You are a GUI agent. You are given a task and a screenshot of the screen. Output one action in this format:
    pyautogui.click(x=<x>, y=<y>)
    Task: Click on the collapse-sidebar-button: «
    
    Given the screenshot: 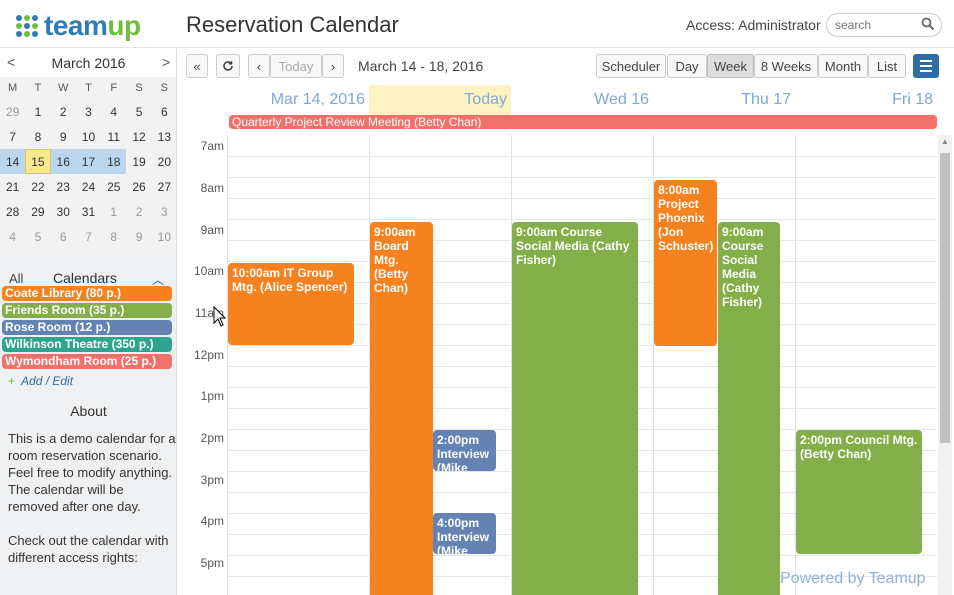 What is the action you would take?
    pyautogui.click(x=197, y=66)
    